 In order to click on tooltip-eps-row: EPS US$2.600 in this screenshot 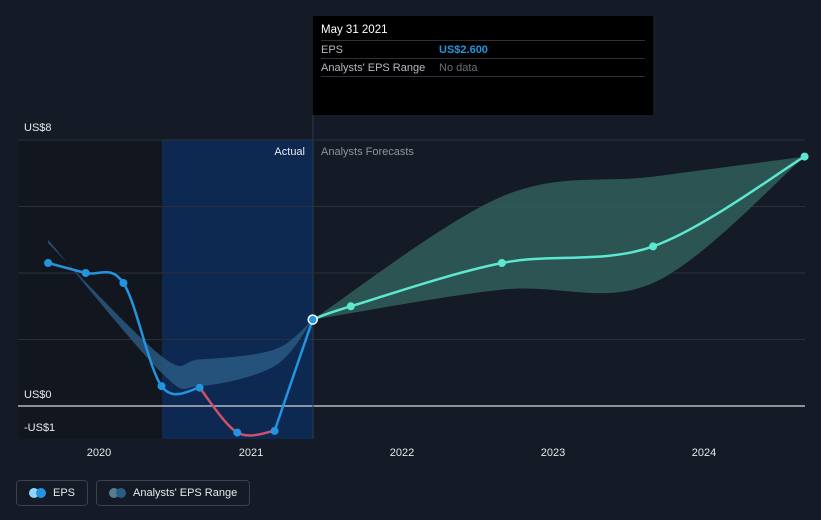, I will do `click(483, 49)`.